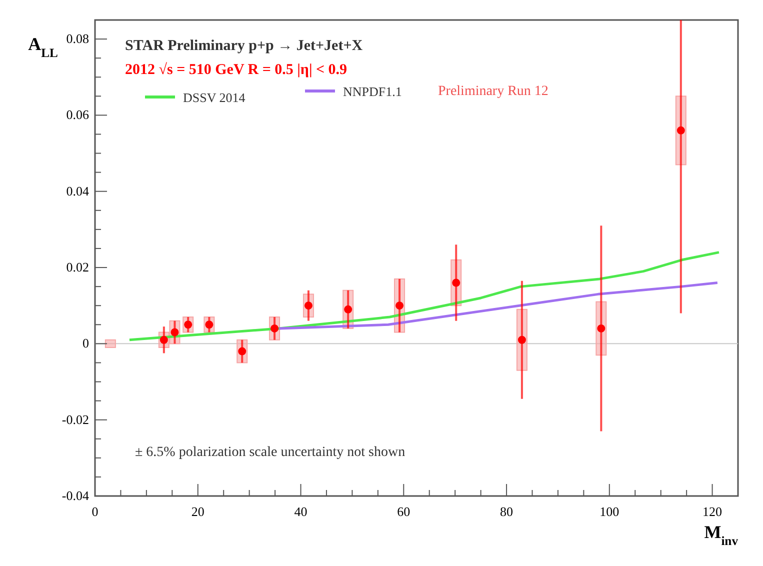 The width and height of the screenshot is (763, 566). I want to click on y-tick-label: 0.06, so click(78, 114).